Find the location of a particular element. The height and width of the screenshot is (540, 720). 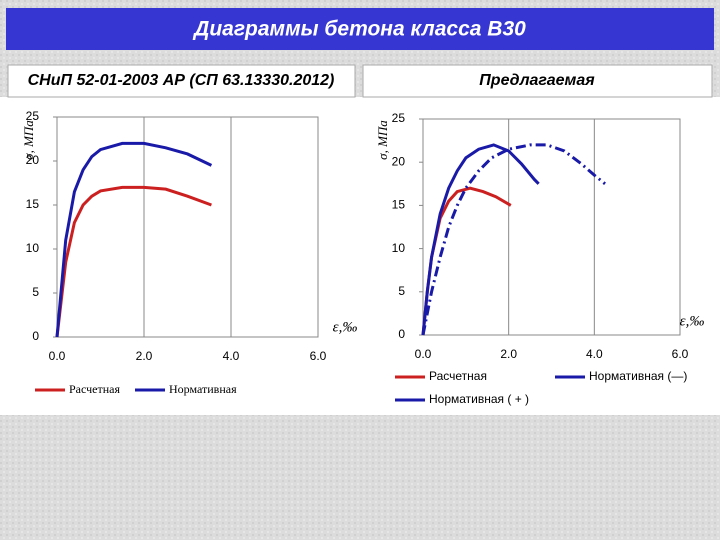

page-title: Диаграммы бетона класса В30 is located at coordinates (359, 29).